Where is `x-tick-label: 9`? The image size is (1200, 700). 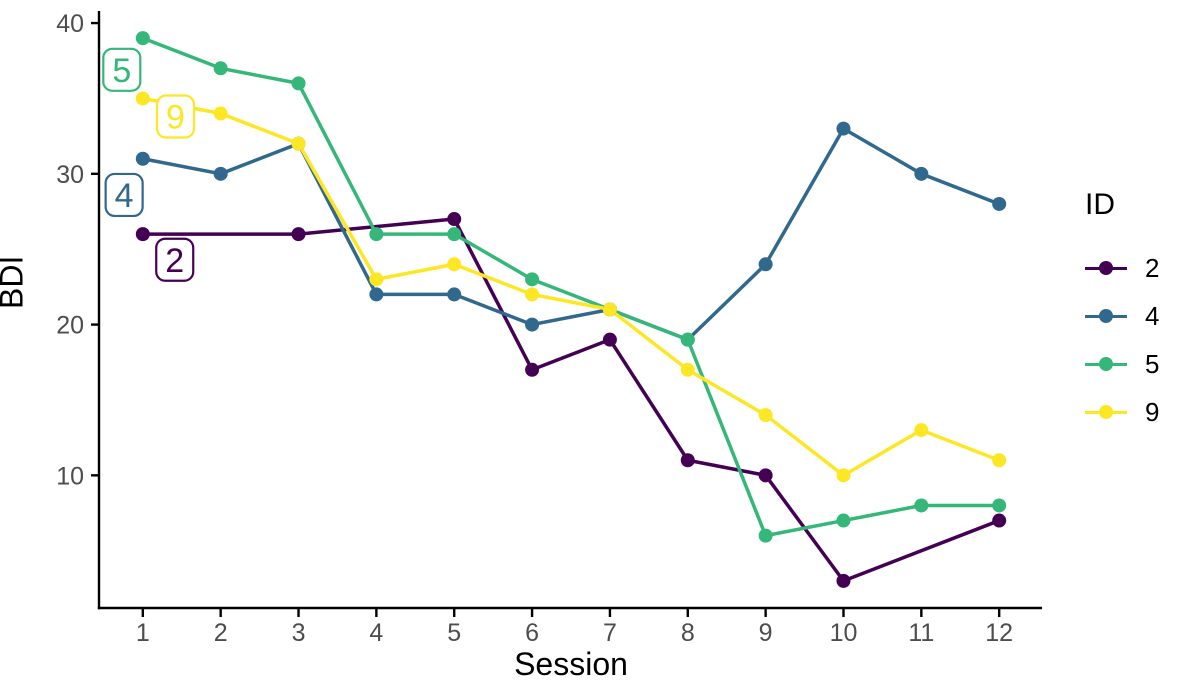 x-tick-label: 9 is located at coordinates (766, 633).